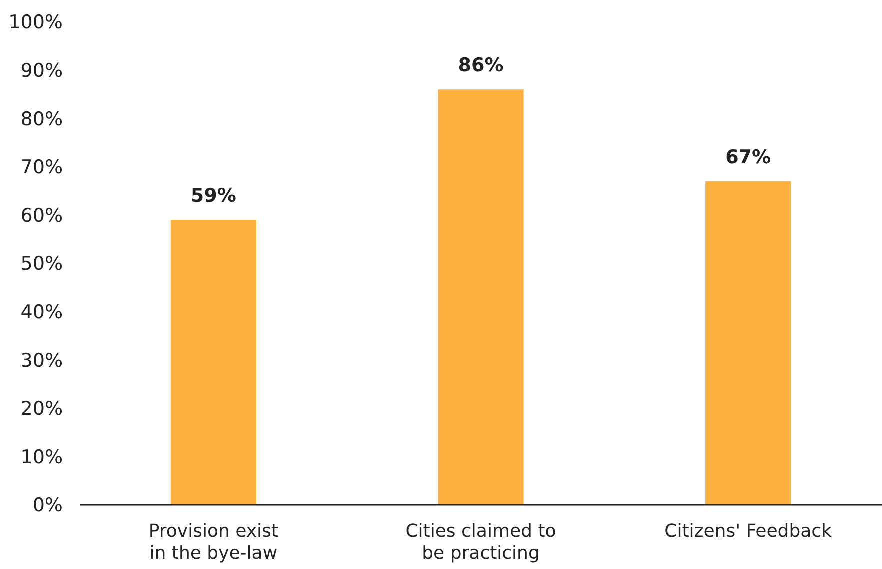 The width and height of the screenshot is (882, 569). Describe the element at coordinates (481, 542) in the screenshot. I see `x-tick-label: Cities claimed to be practicing` at that location.